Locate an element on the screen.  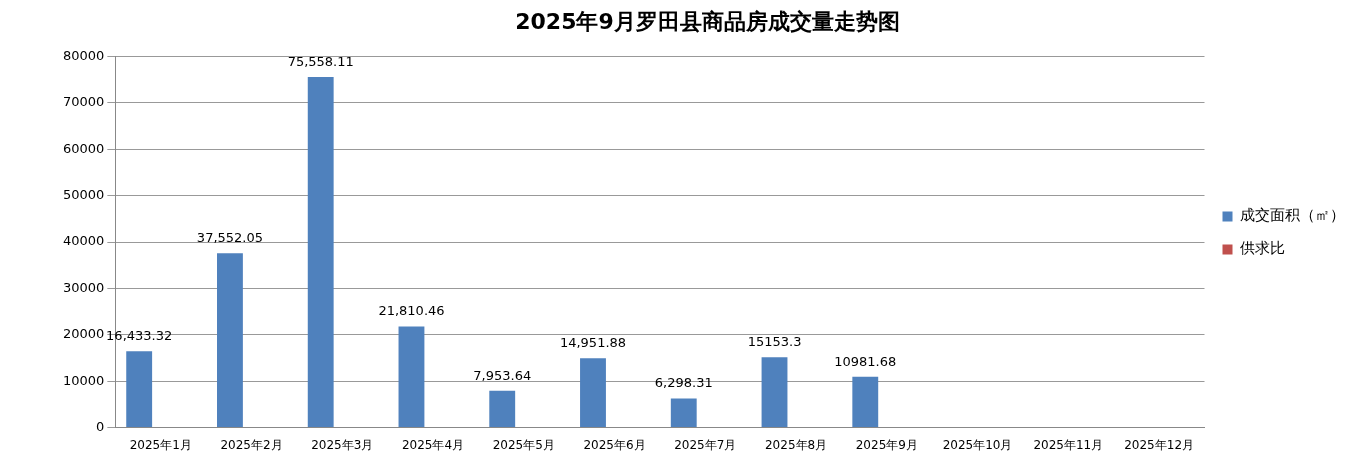
y-tick-label: 60000 is located at coordinates (84, 148).